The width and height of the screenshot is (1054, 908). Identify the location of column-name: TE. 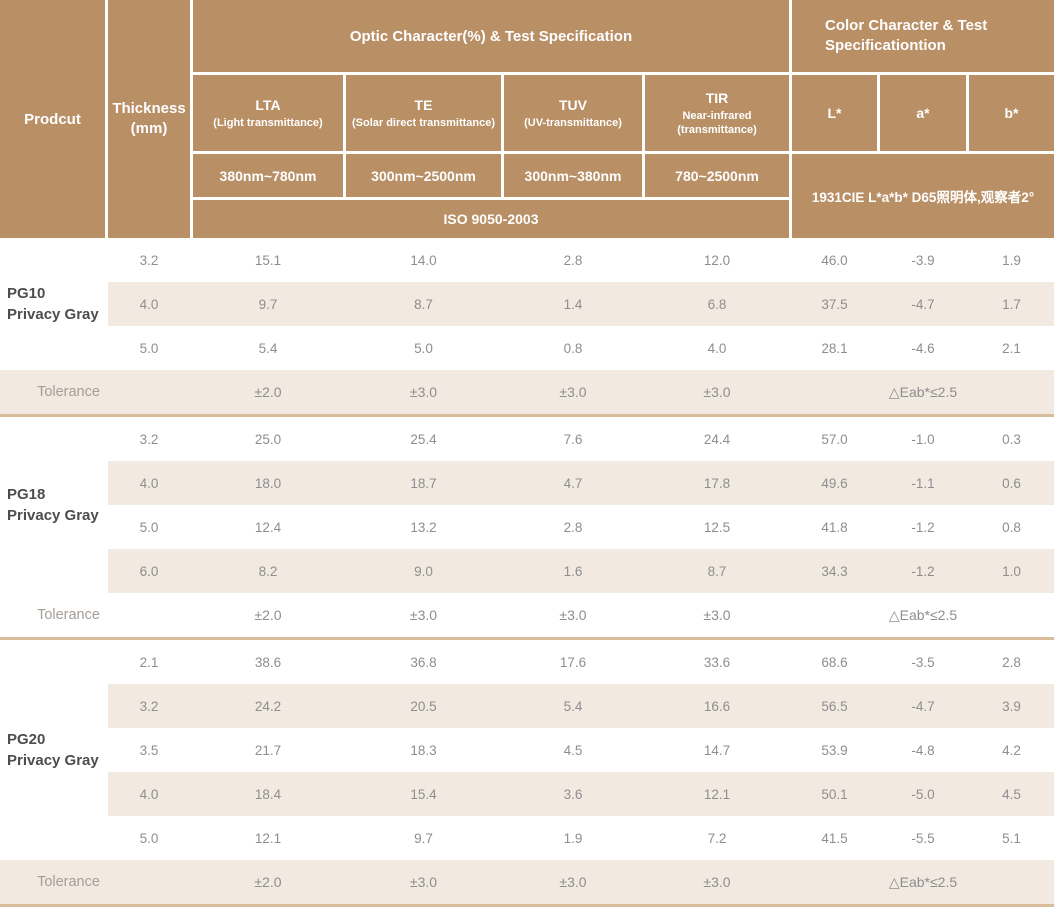
(423, 105).